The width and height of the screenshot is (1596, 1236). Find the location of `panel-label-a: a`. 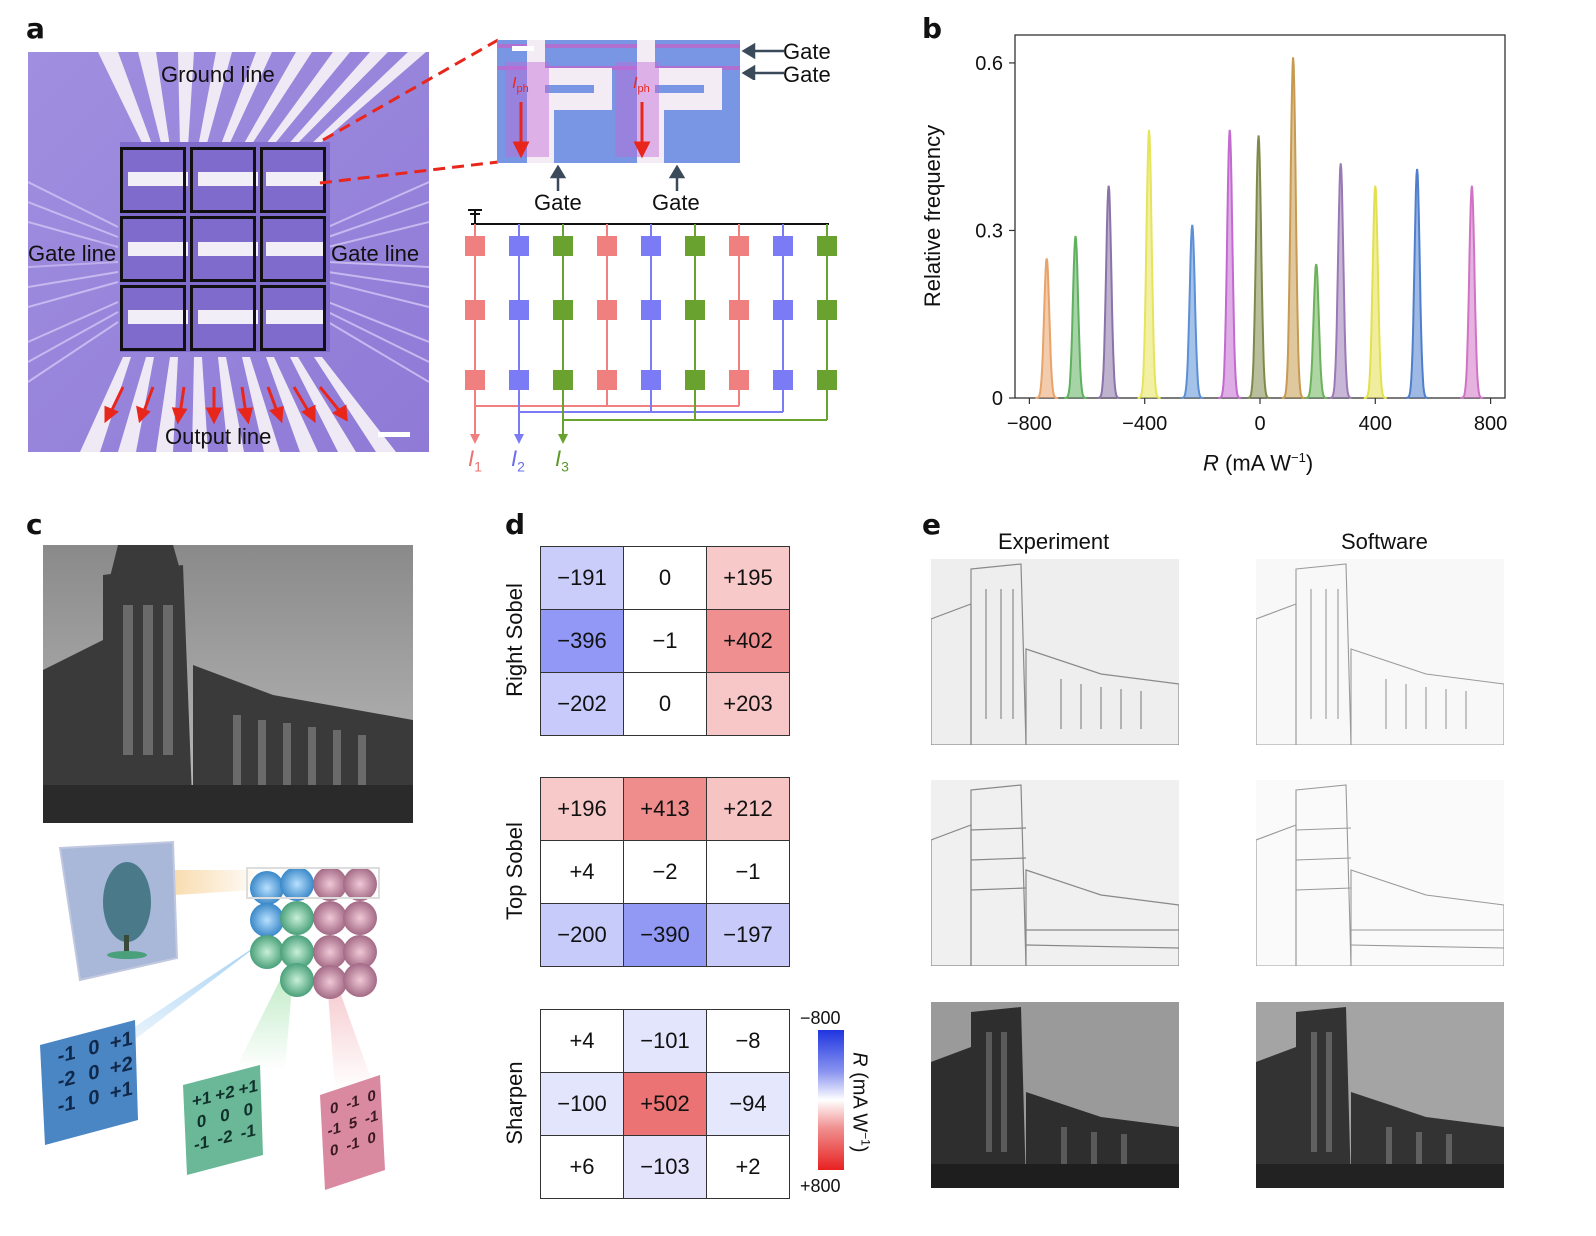

panel-label-a: a is located at coordinates (35, 28).